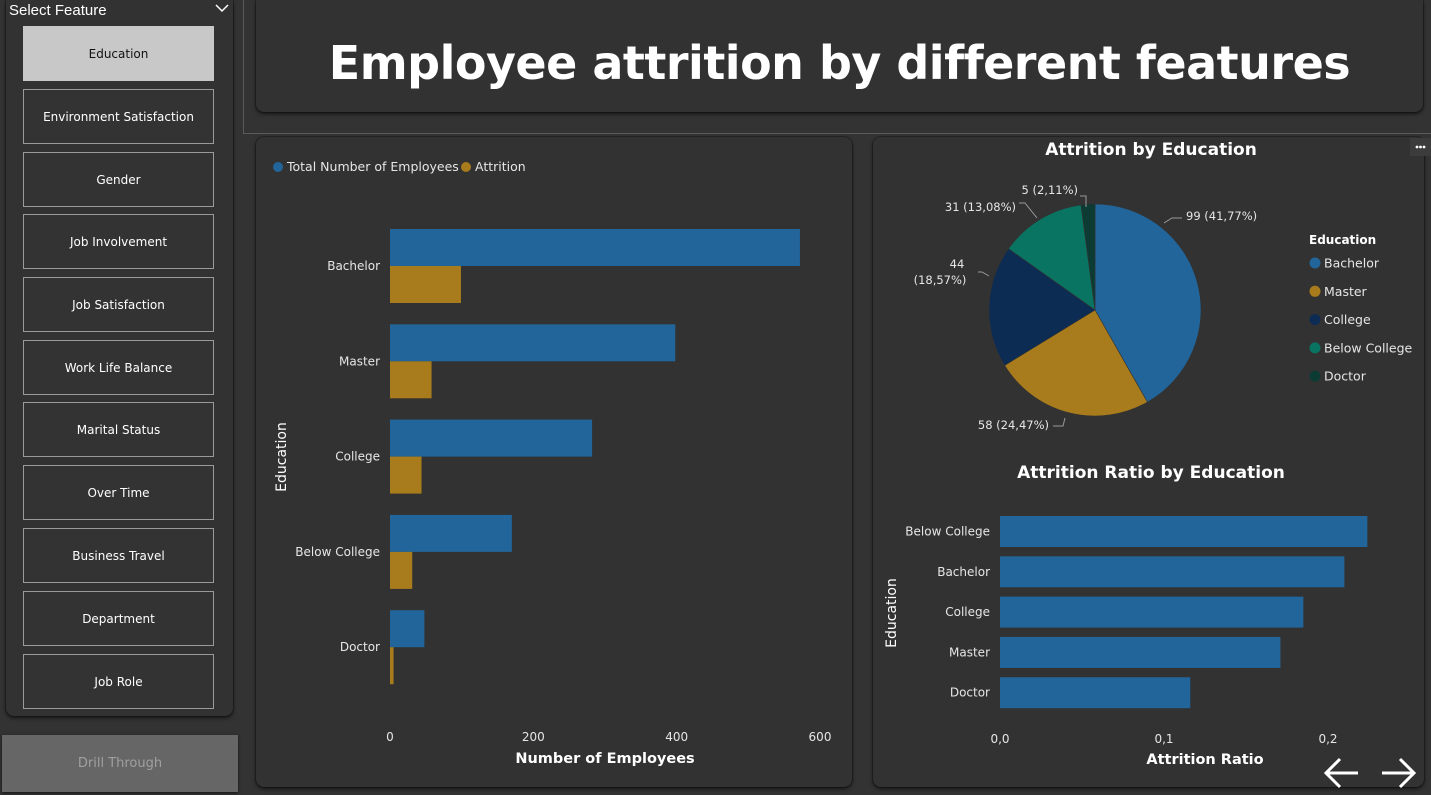 This screenshot has height=795, width=1431. What do you see at coordinates (466, 167) in the screenshot?
I see `legend-marker-attrition` at bounding box center [466, 167].